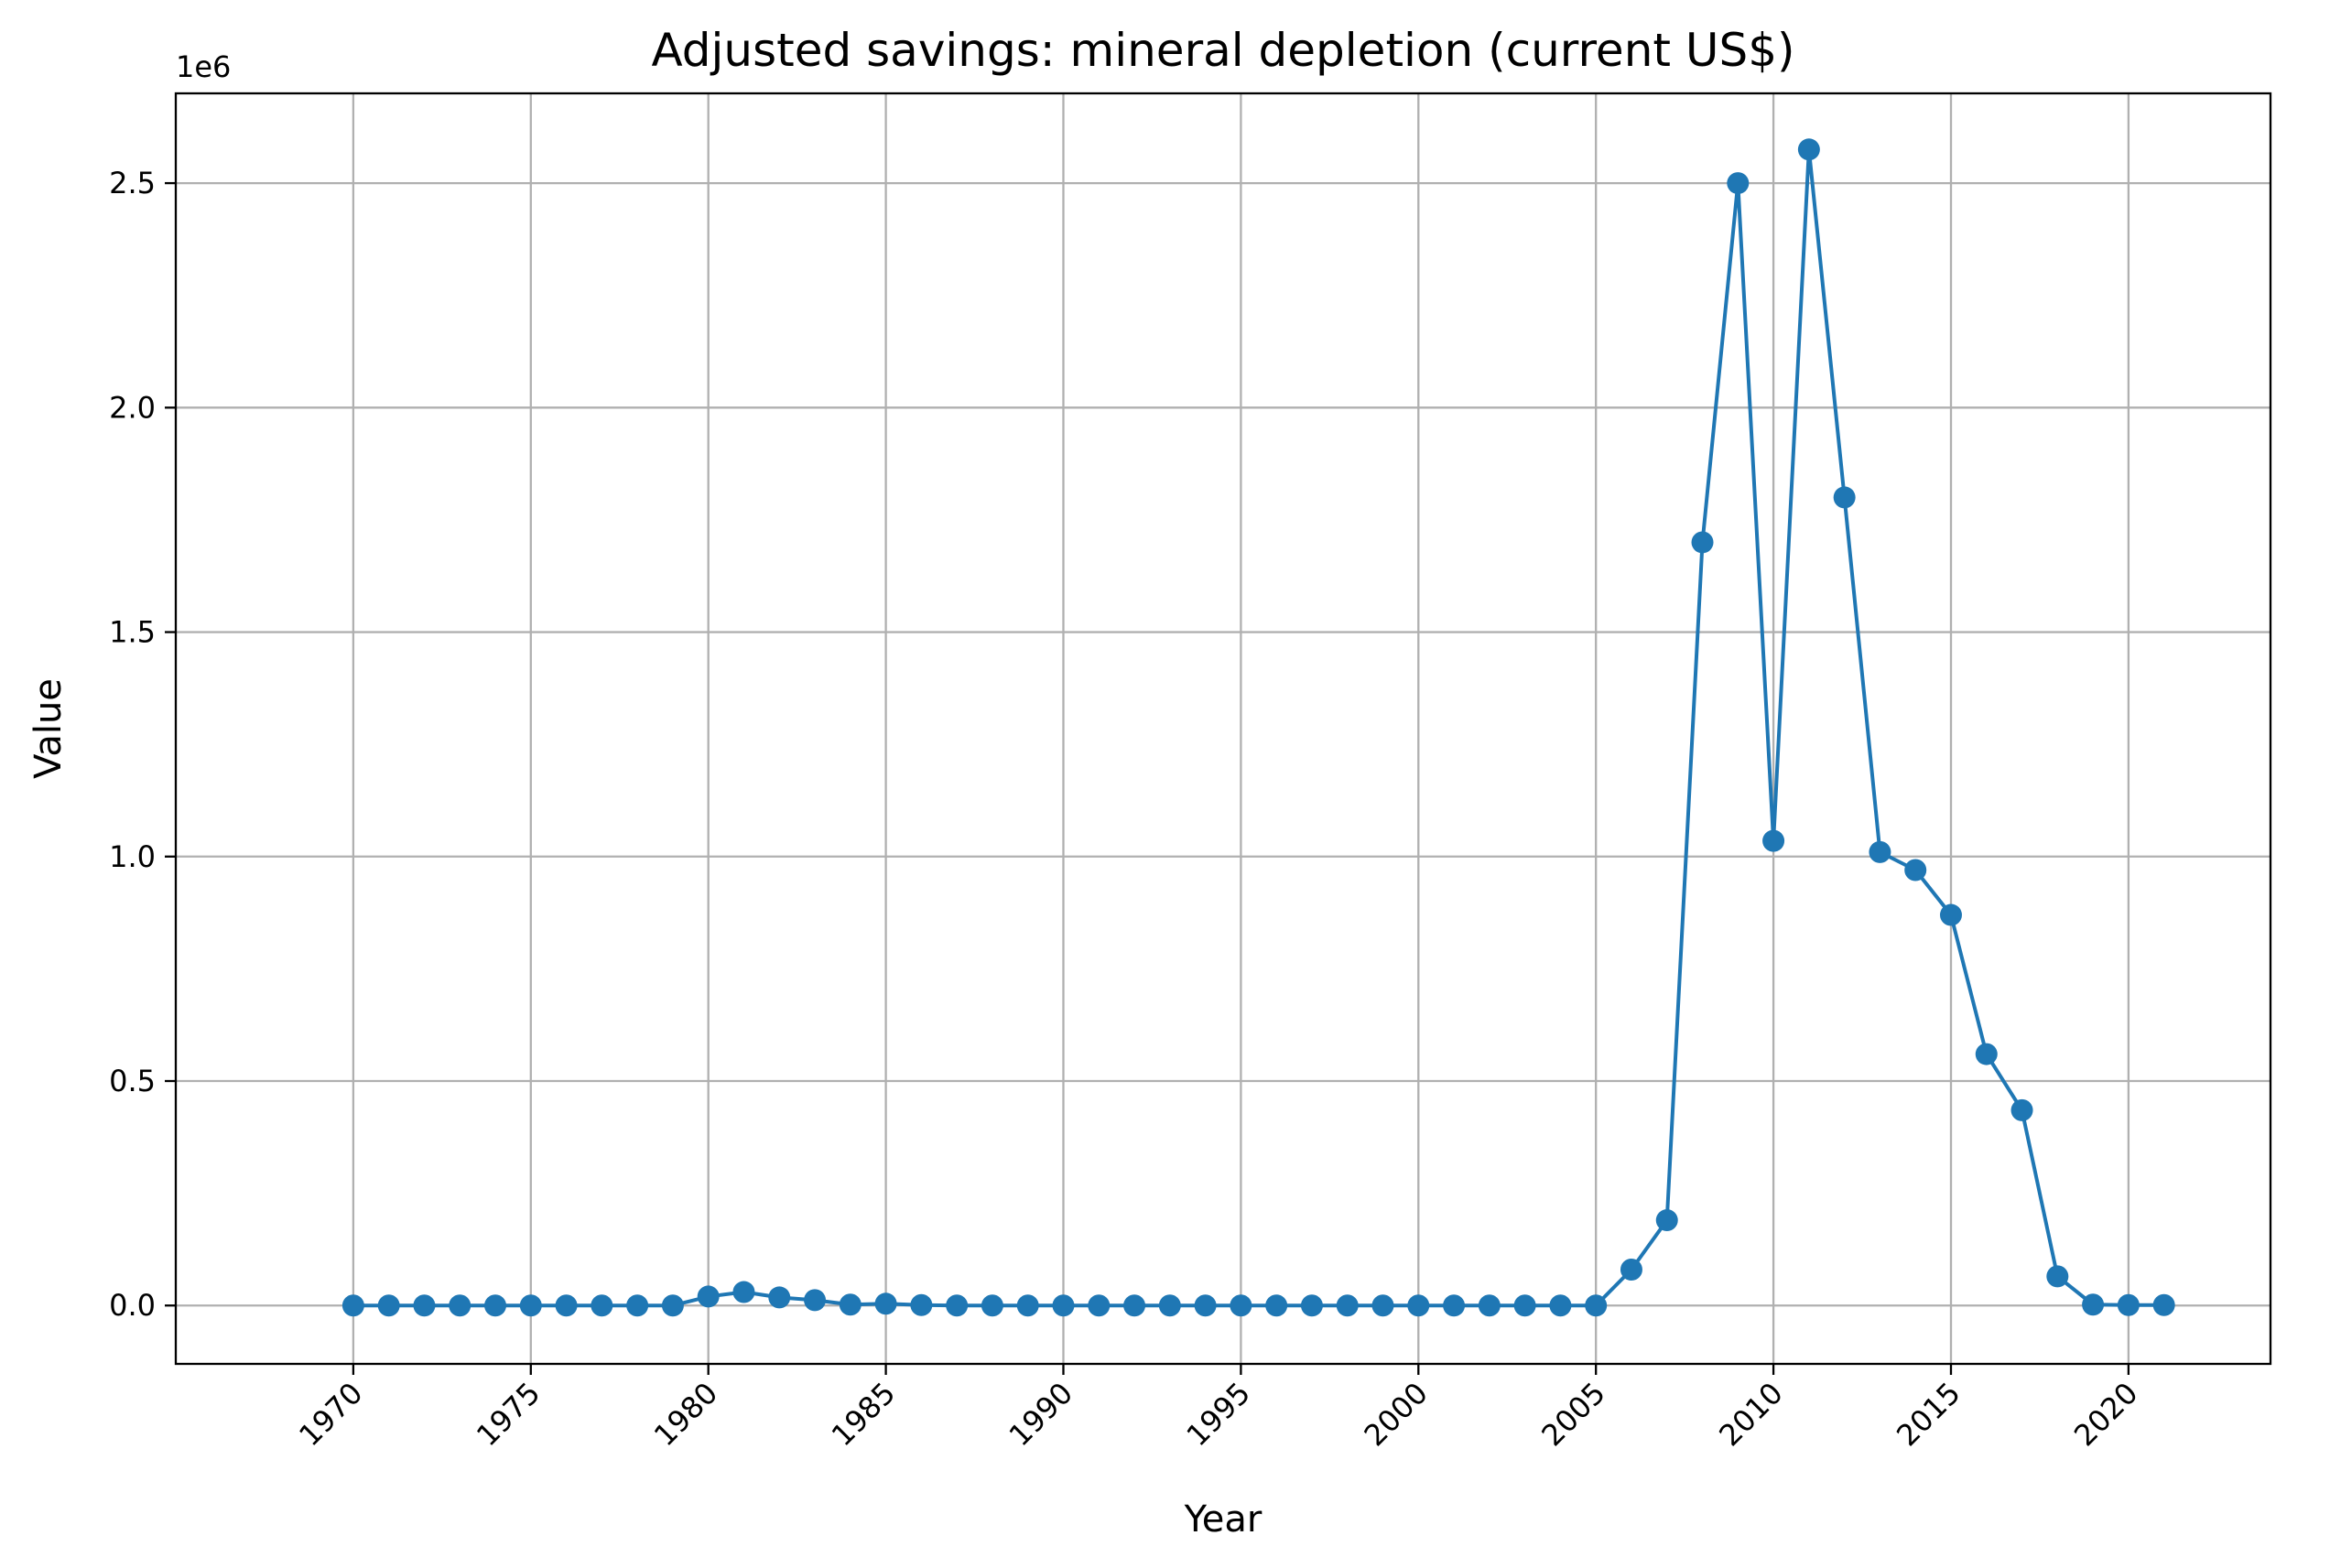  Describe the element at coordinates (863, 1415) in the screenshot. I see `x-tick-label: 1985` at that location.